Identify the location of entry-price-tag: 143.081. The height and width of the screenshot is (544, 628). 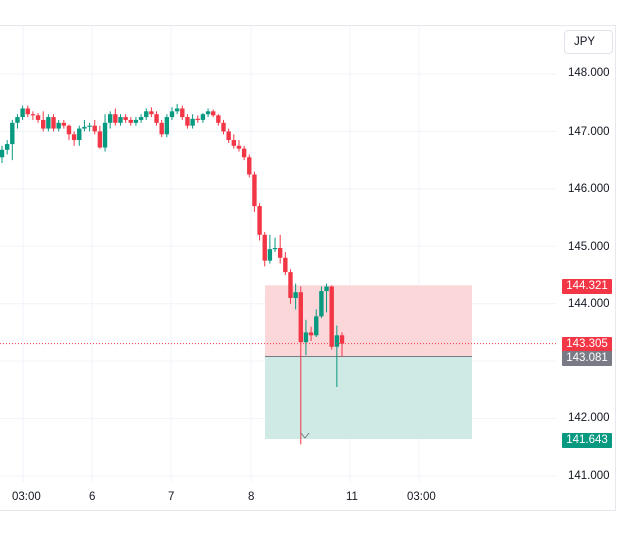
(587, 358).